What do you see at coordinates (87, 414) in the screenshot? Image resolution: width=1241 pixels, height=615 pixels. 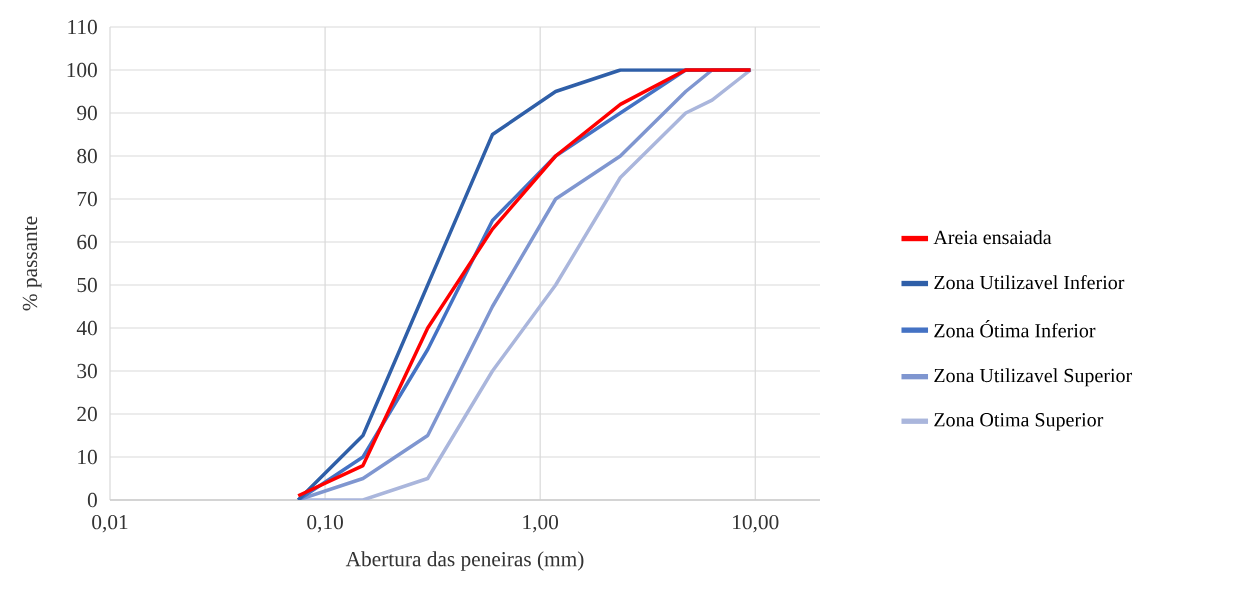 I see `y-tick-label: 20` at bounding box center [87, 414].